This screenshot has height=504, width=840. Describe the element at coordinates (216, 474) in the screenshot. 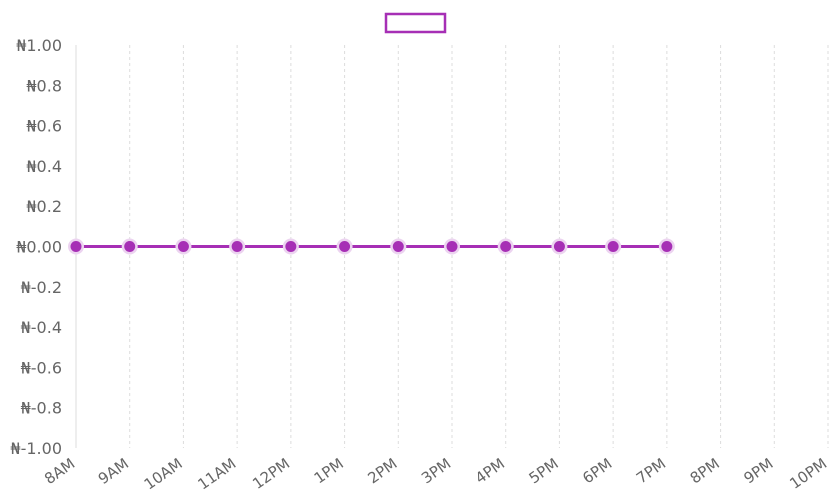

I see `x-tick-label: 11AM` at that location.